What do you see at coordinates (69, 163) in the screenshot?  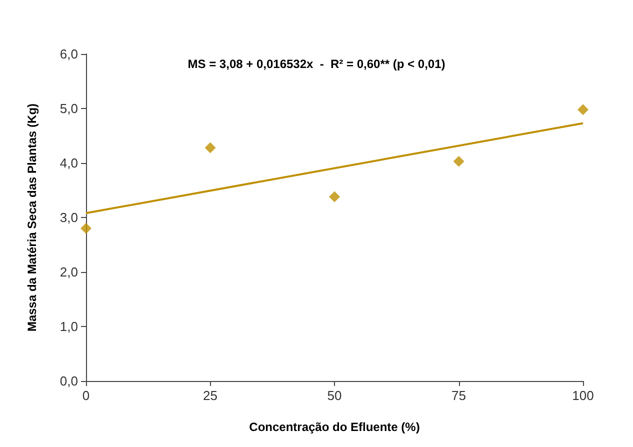 I see `y-tick-label: 4,0` at bounding box center [69, 163].